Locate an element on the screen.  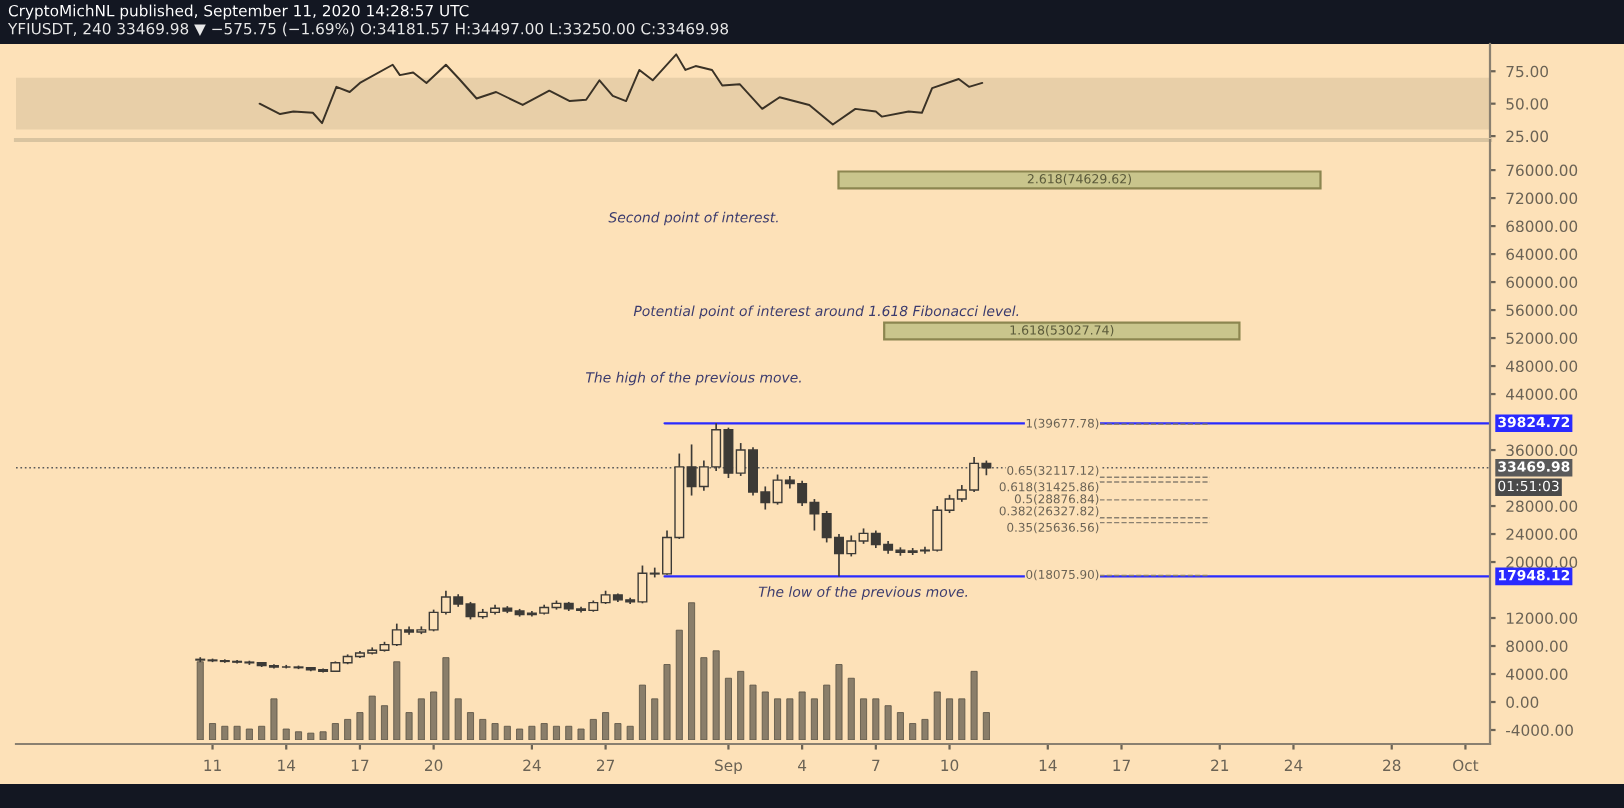
line-series is located at coordinates (621, 89).